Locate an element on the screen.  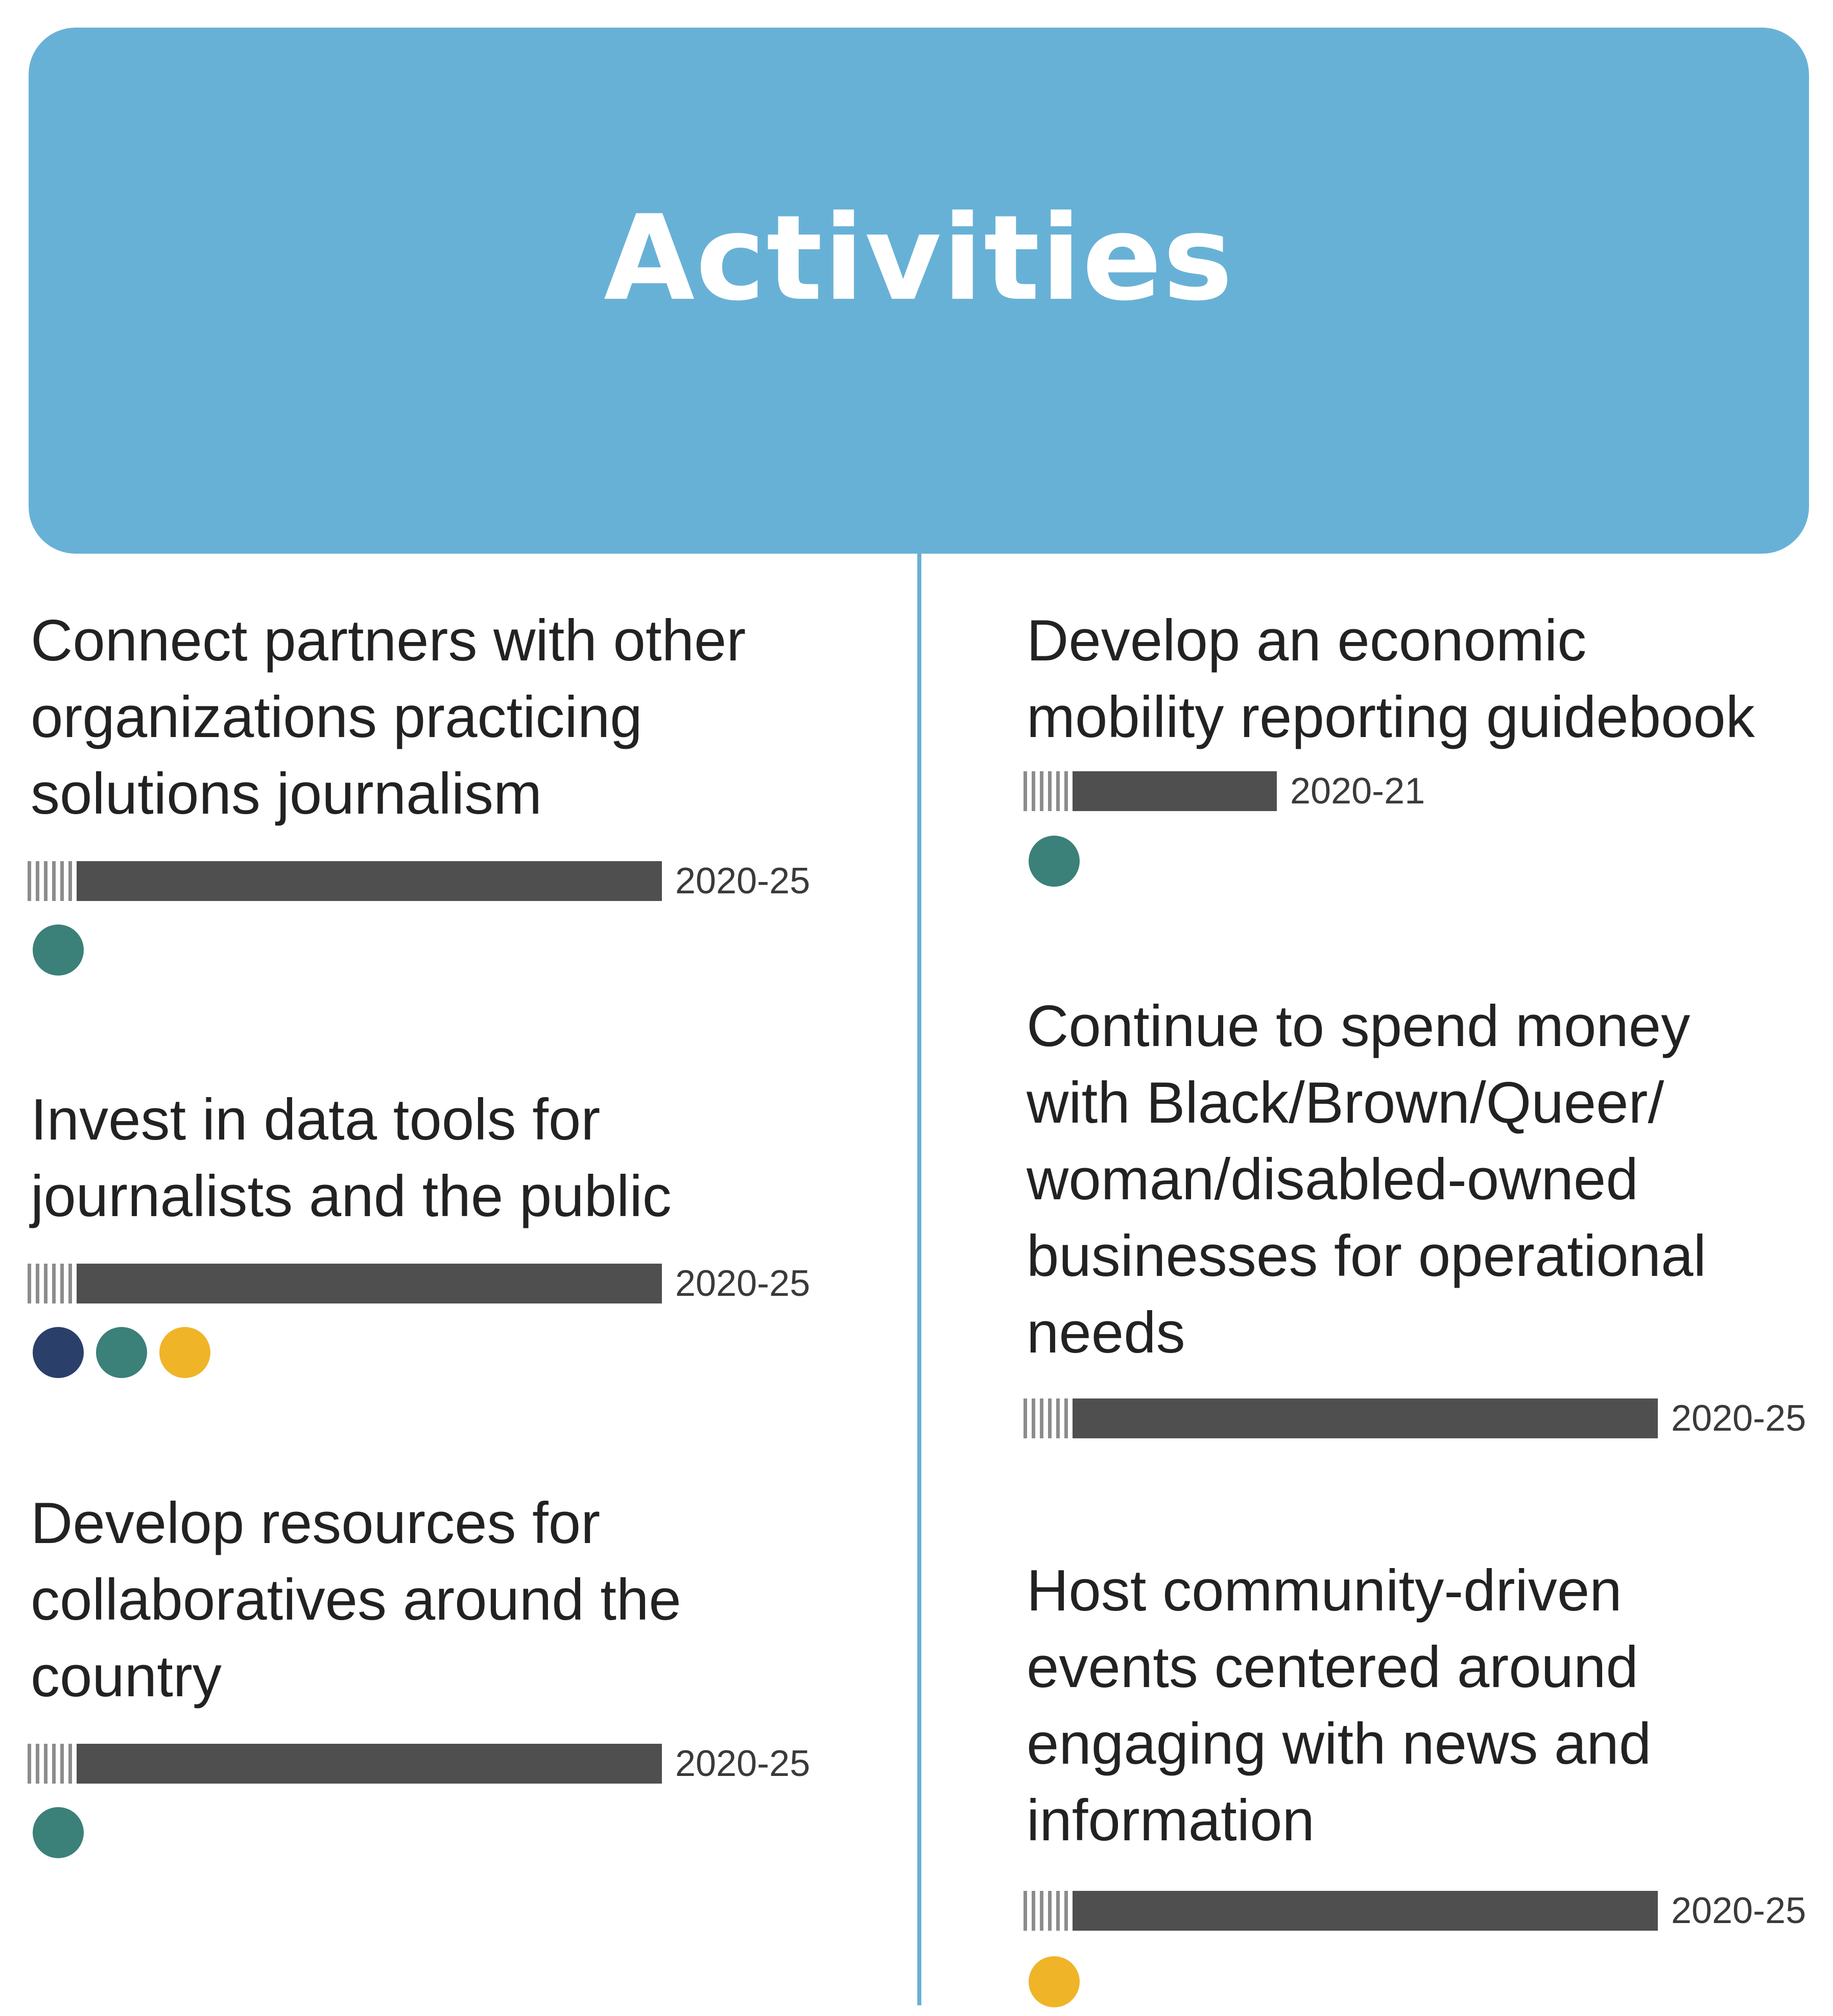
navy-dot is located at coordinates (58, 1353).